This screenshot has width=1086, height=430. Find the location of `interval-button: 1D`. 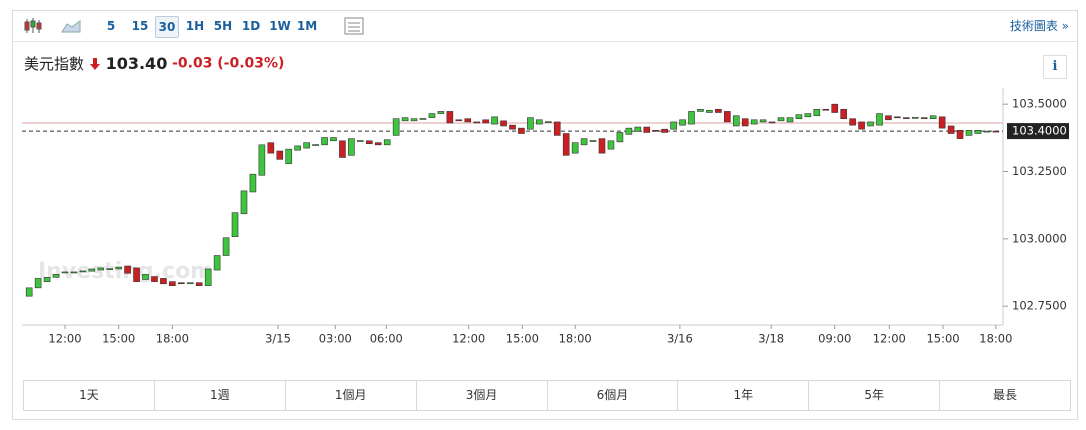

interval-button: 1D is located at coordinates (251, 26).